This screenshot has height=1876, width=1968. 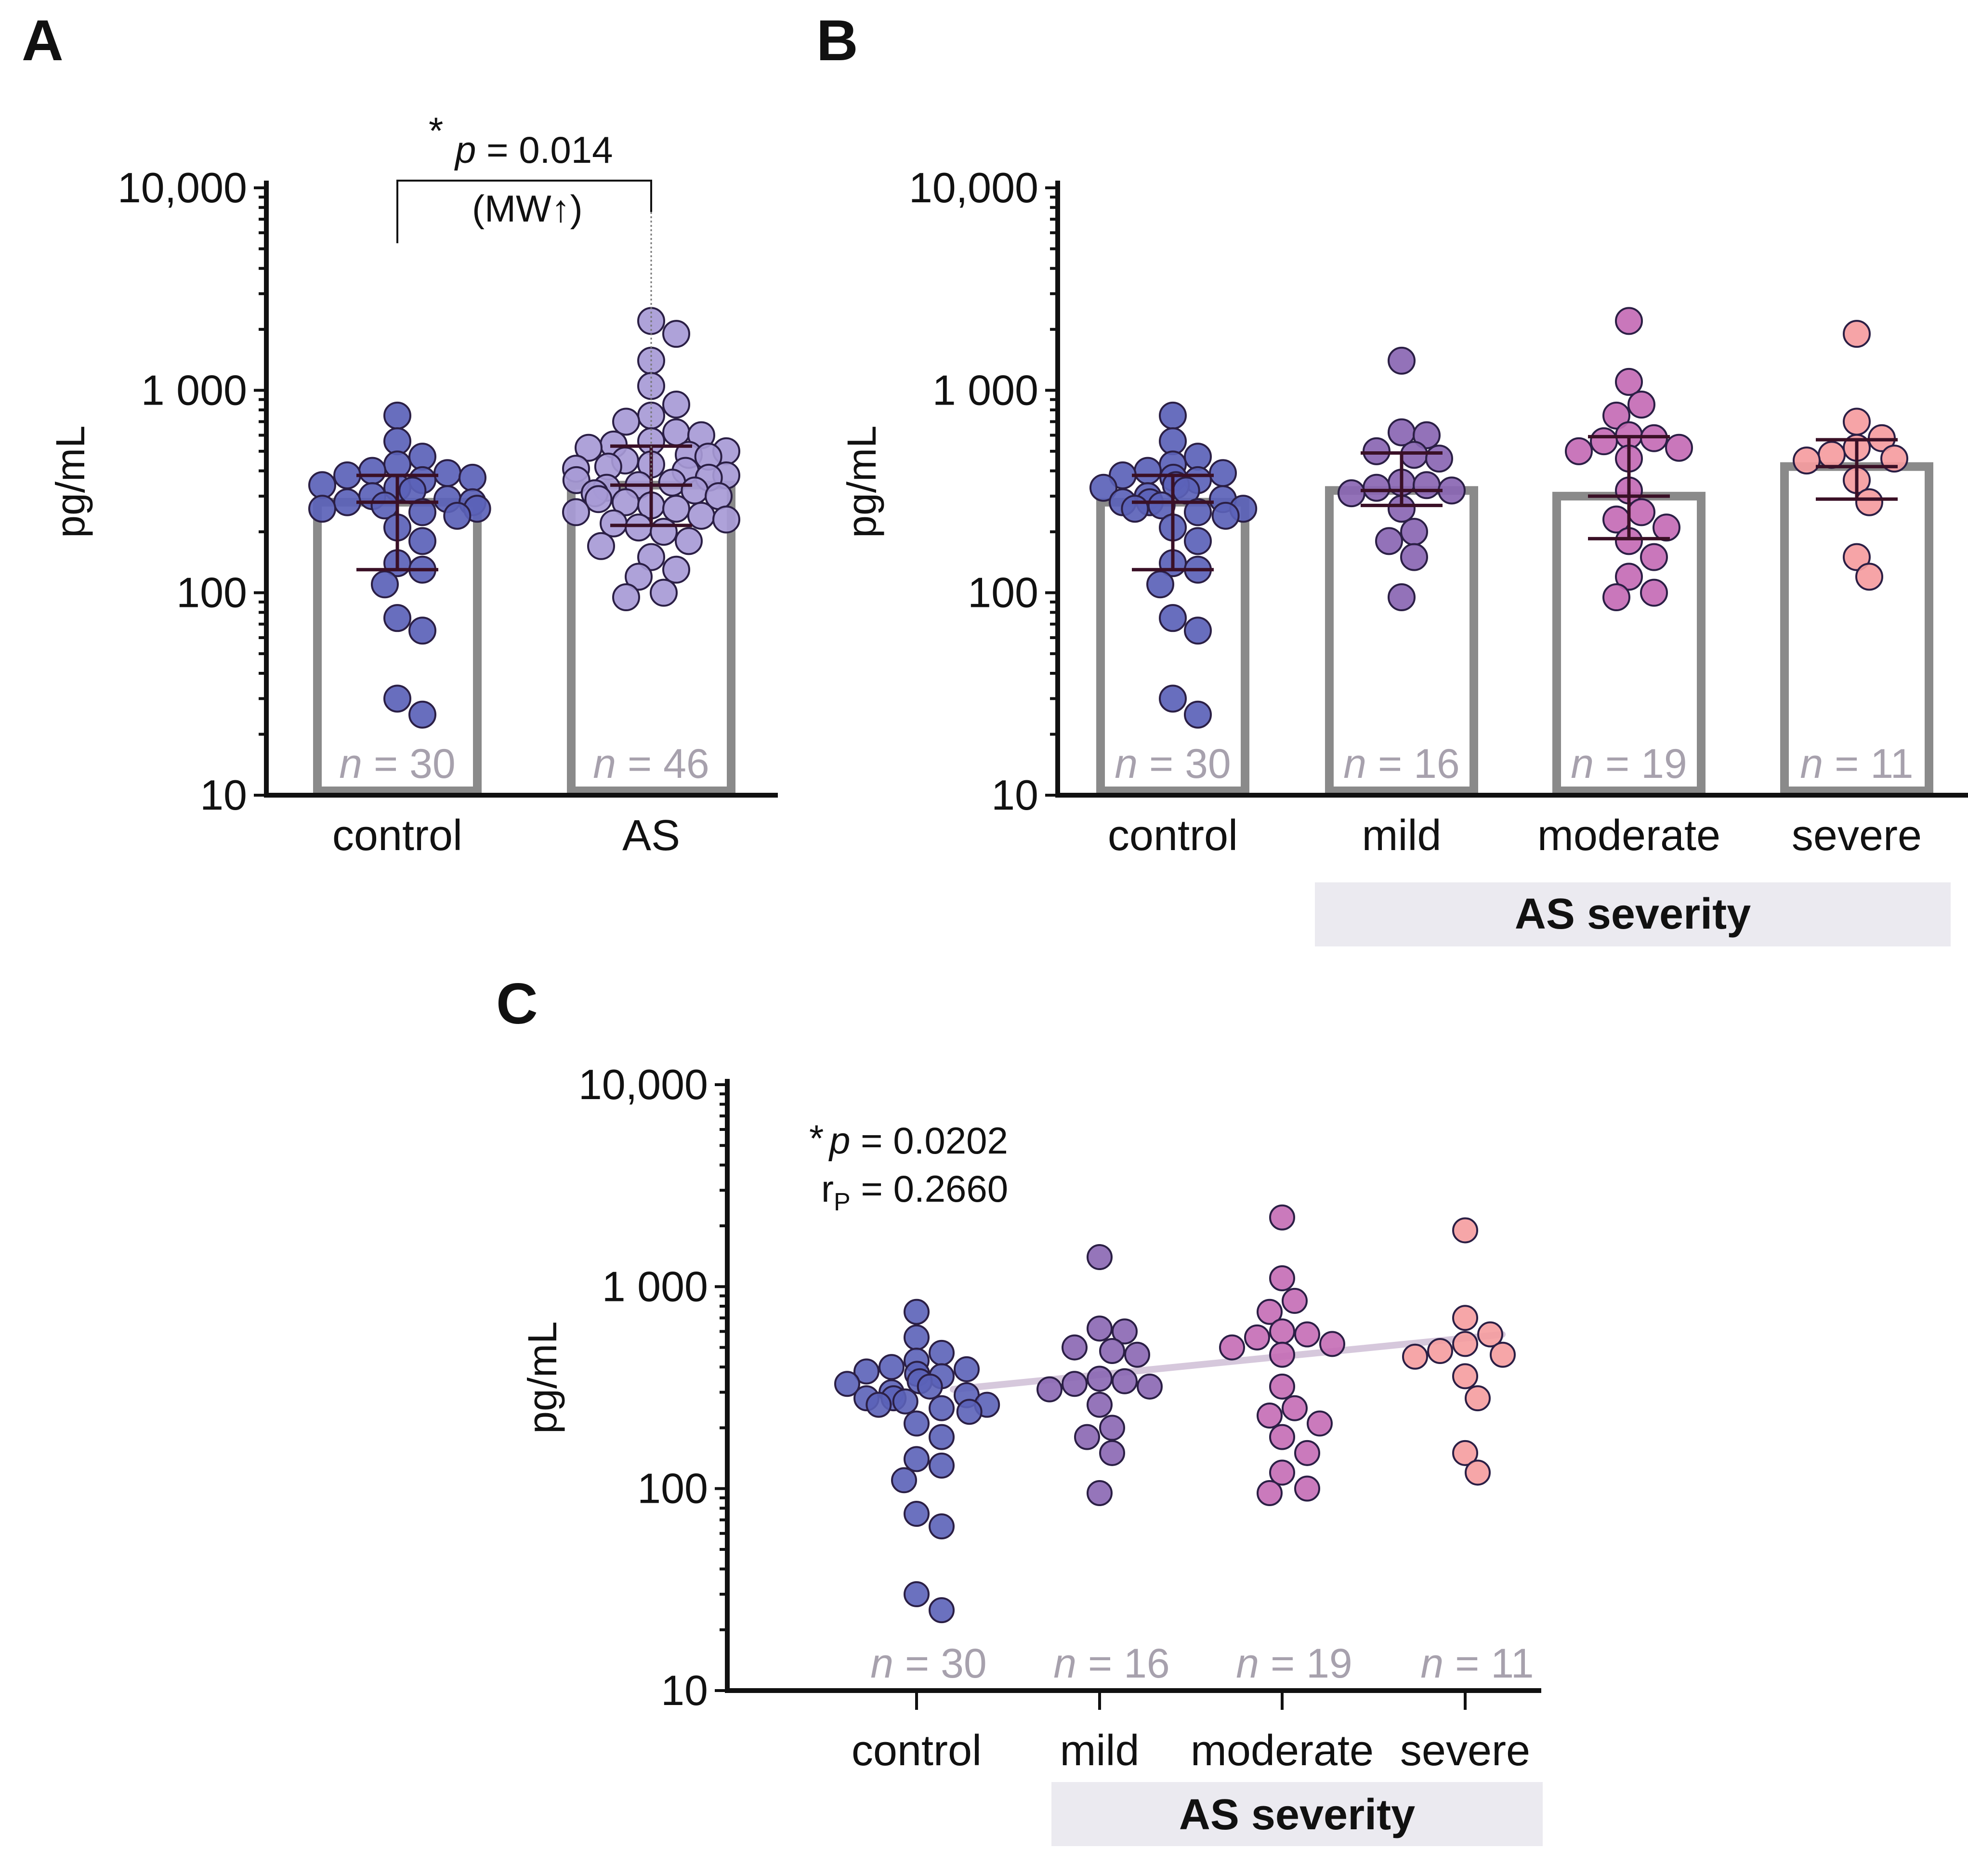 What do you see at coordinates (524, 295) in the screenshot?
I see `panel-a-significance: * p = 0.014 (MW↑)` at bounding box center [524, 295].